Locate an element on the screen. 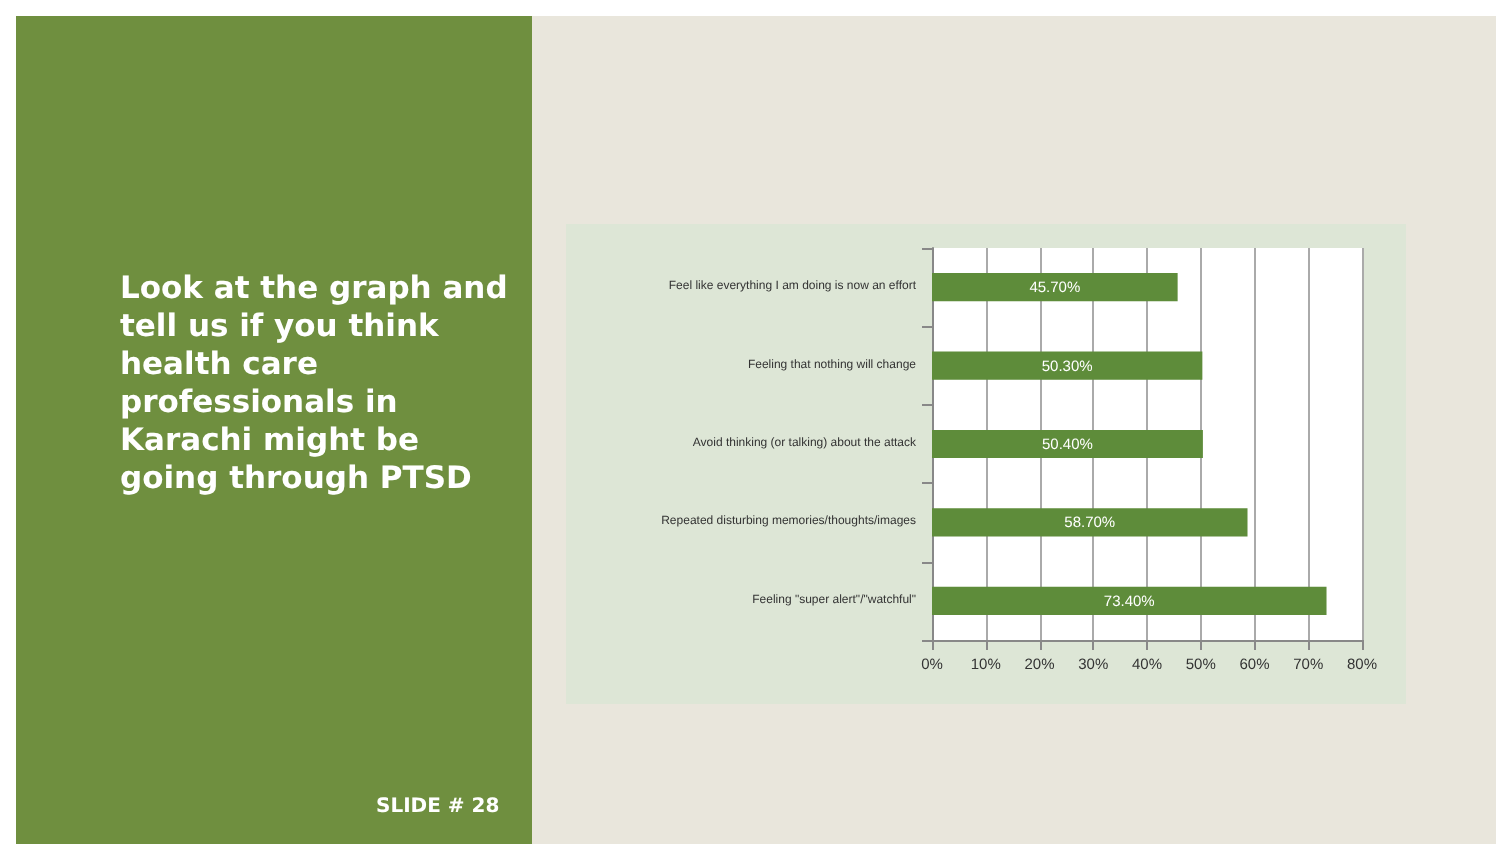  text: Look at the graph and tell us if you think health care professionals in Karachi might be going through PTSD is located at coordinates (315, 384).